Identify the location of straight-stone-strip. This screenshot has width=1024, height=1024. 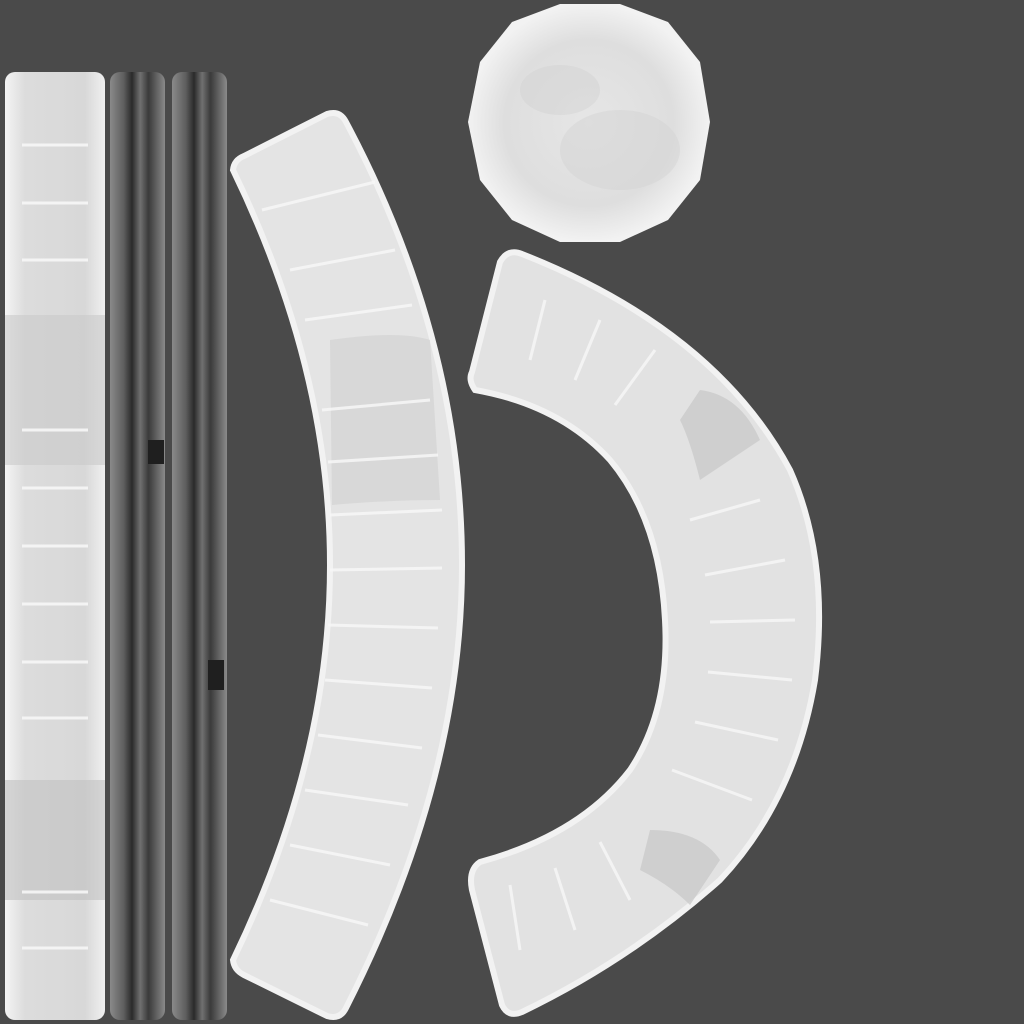
(55, 546).